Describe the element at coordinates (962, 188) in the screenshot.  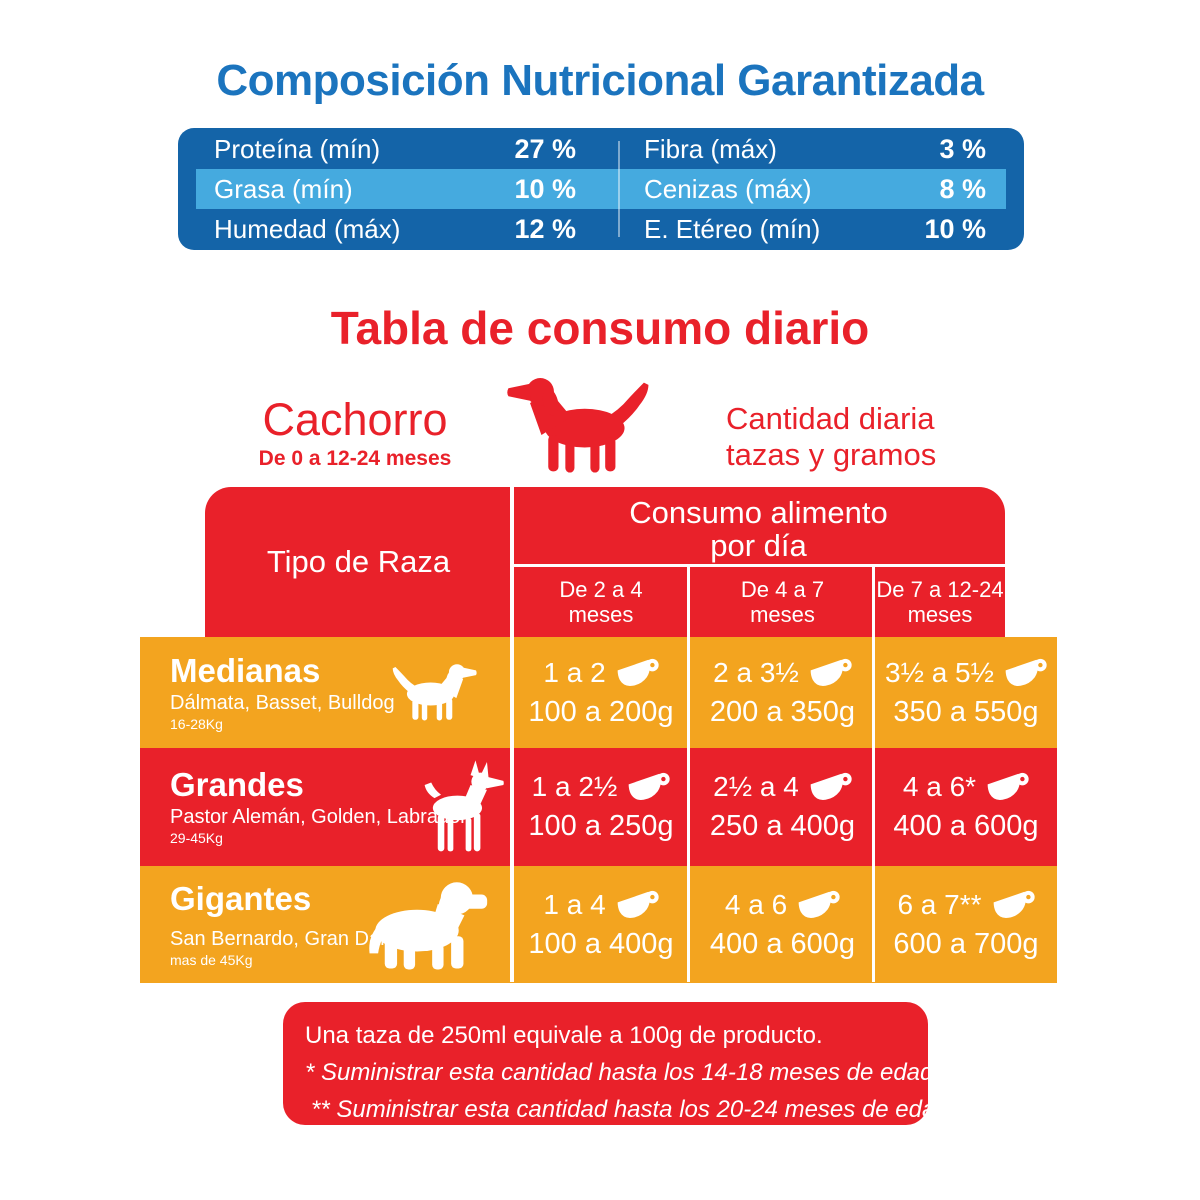
I see `nutrition-value: 8 %` at that location.